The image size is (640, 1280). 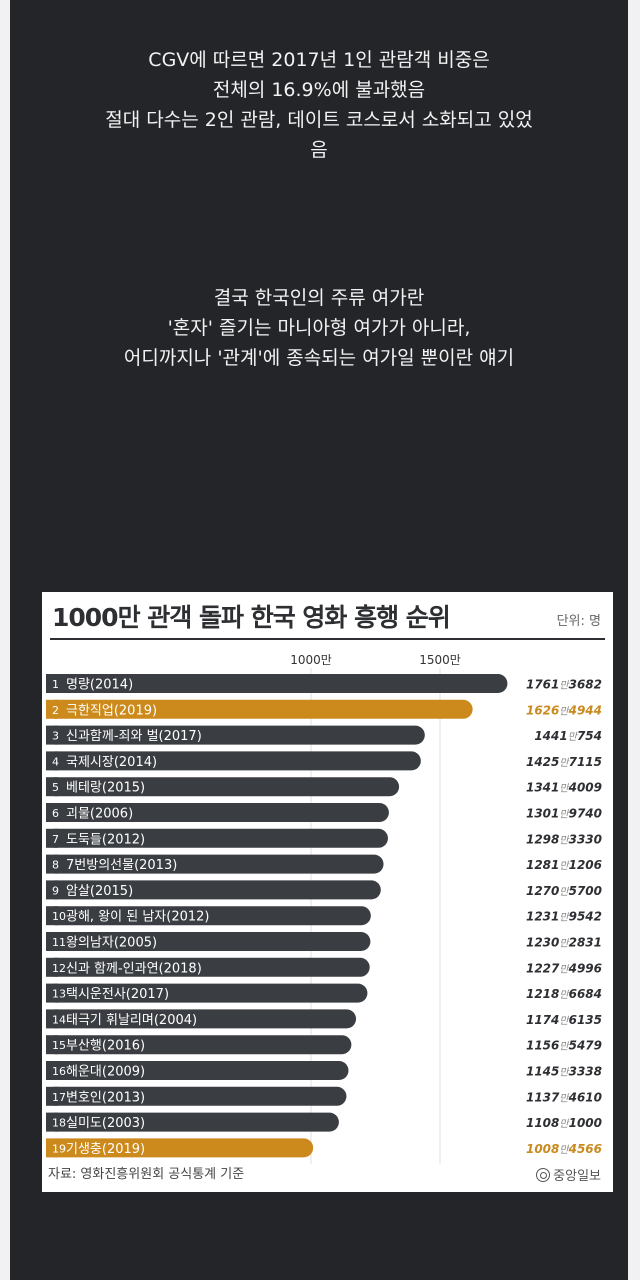 I want to click on value-label: 1298만3330, so click(x=564, y=839).